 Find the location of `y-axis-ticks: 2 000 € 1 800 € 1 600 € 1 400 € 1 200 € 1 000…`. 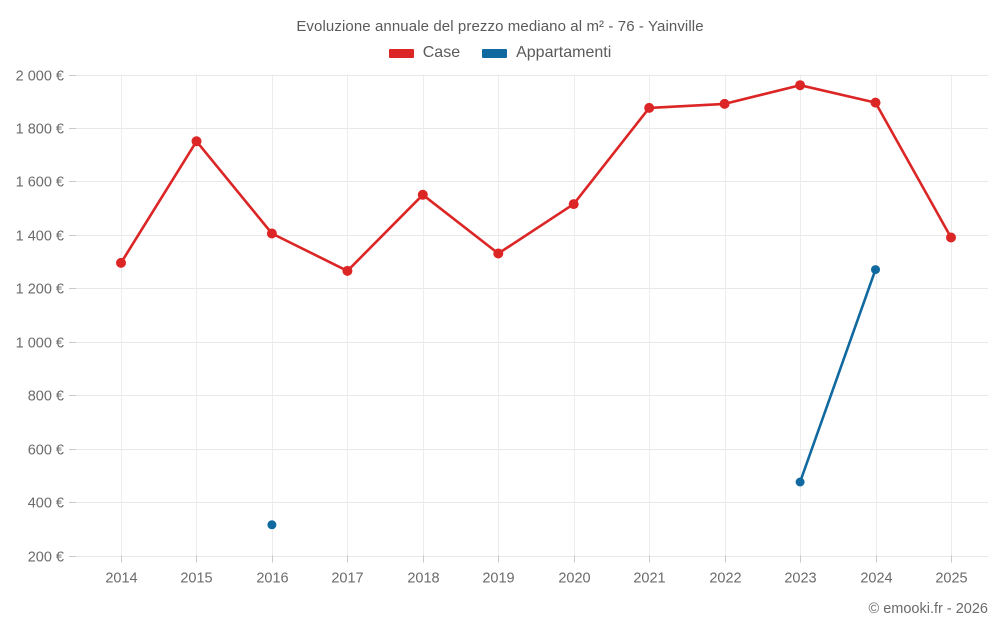

y-axis-ticks: 2 000 € 1 800 € 1 600 € 1 400 € 1 200 € 1 000… is located at coordinates (40, 317).